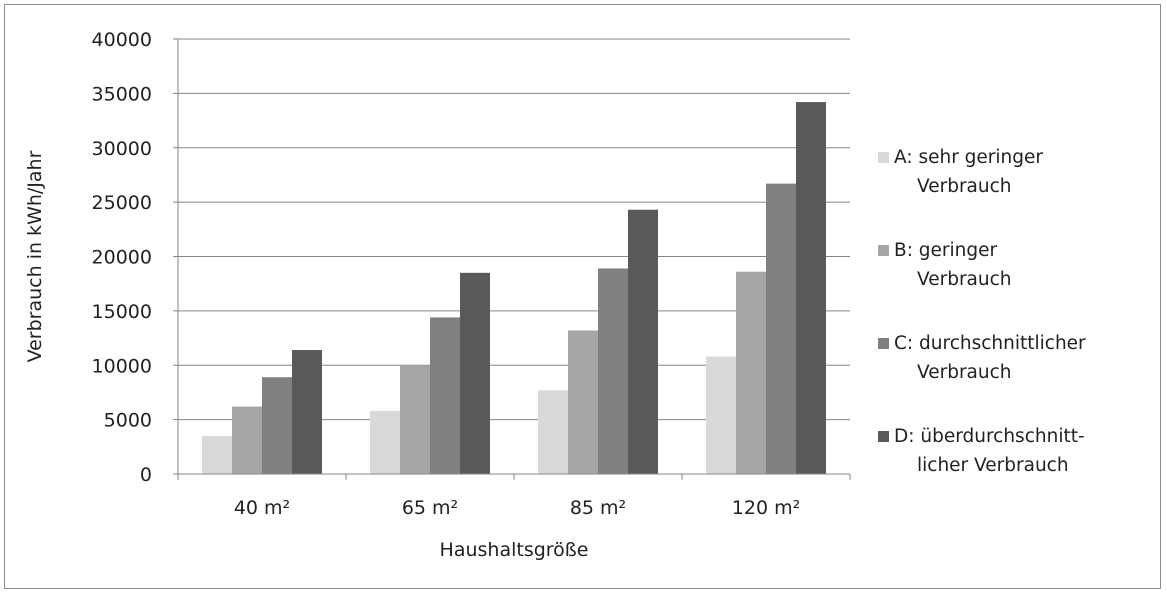  I want to click on y-tick-label: 30000, so click(122, 149).